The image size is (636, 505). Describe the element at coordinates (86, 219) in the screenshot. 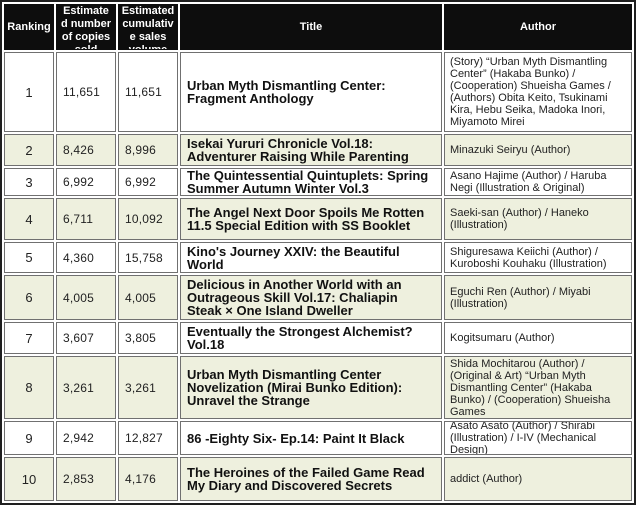

I see `copies-sold-cell: 6,711` at that location.